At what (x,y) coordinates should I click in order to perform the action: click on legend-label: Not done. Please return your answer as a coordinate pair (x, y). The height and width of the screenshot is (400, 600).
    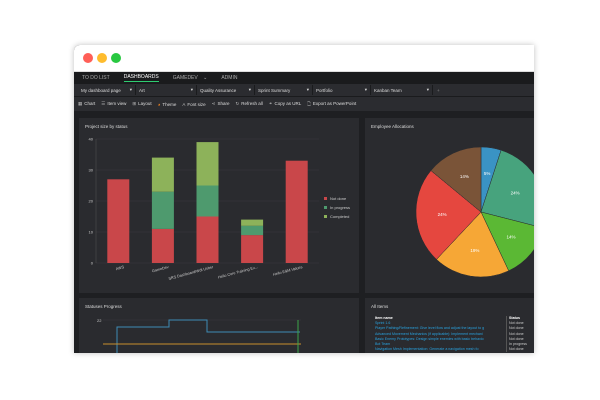
    Looking at the image, I should click on (338, 198).